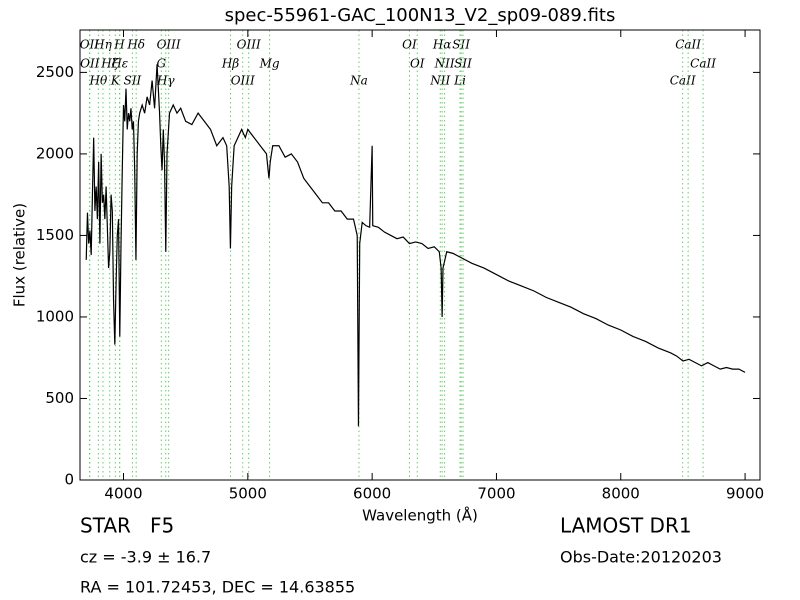 This screenshot has height=600, width=800. I want to click on coordinates: RA = 101.72453, DEC = 14.63855, so click(217, 587).